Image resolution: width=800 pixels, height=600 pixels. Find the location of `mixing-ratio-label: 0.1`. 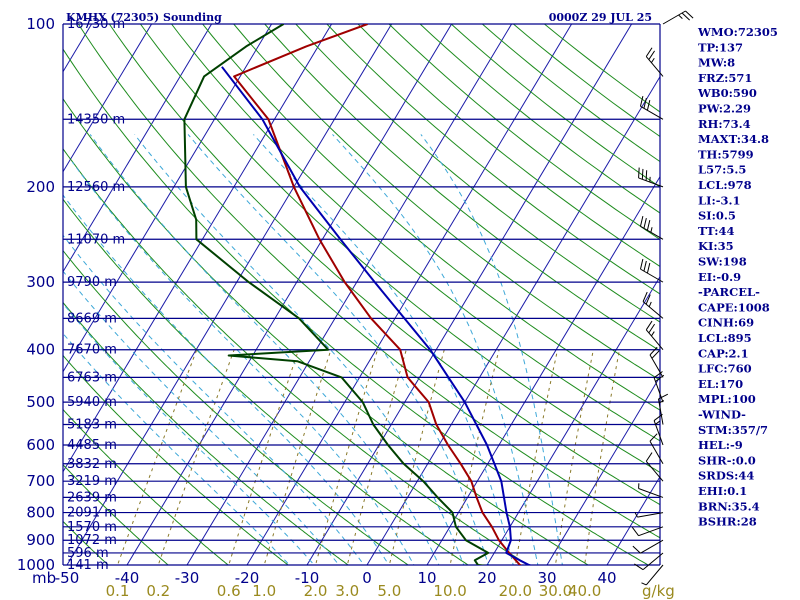

mixing-ratio-label: 0.1 is located at coordinates (118, 591).